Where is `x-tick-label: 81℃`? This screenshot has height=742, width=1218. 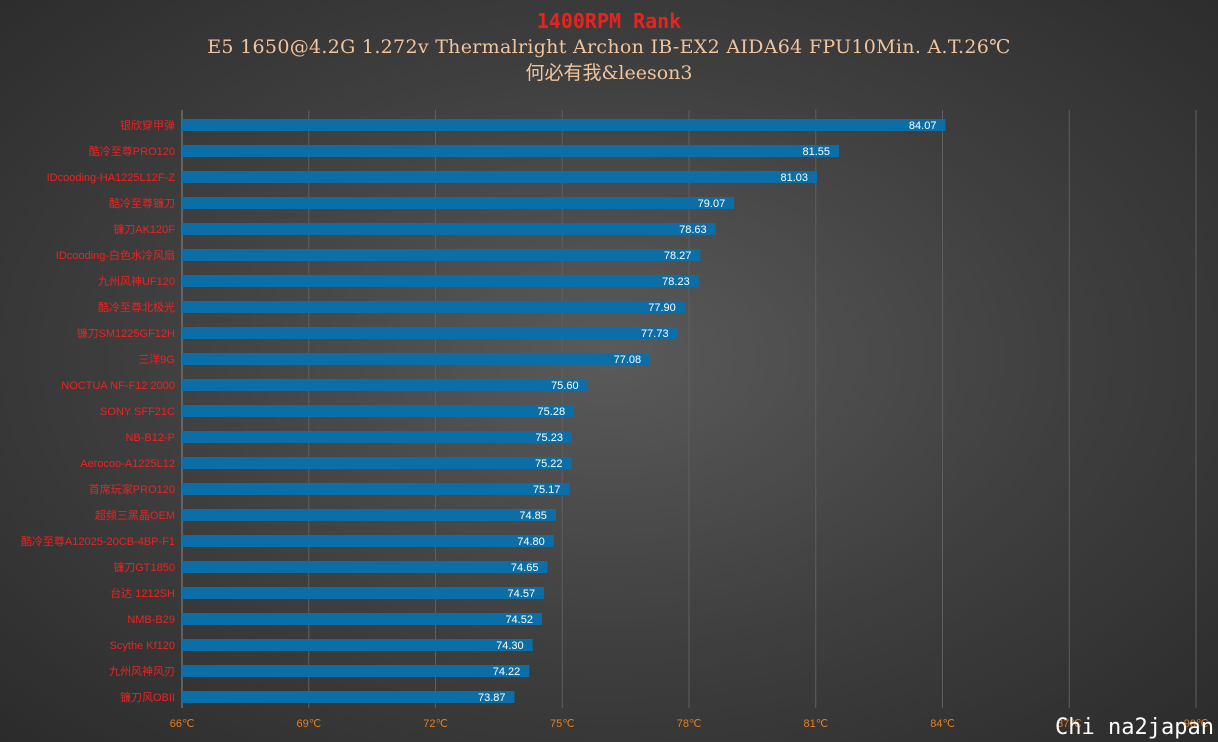 x-tick-label: 81℃ is located at coordinates (815, 724).